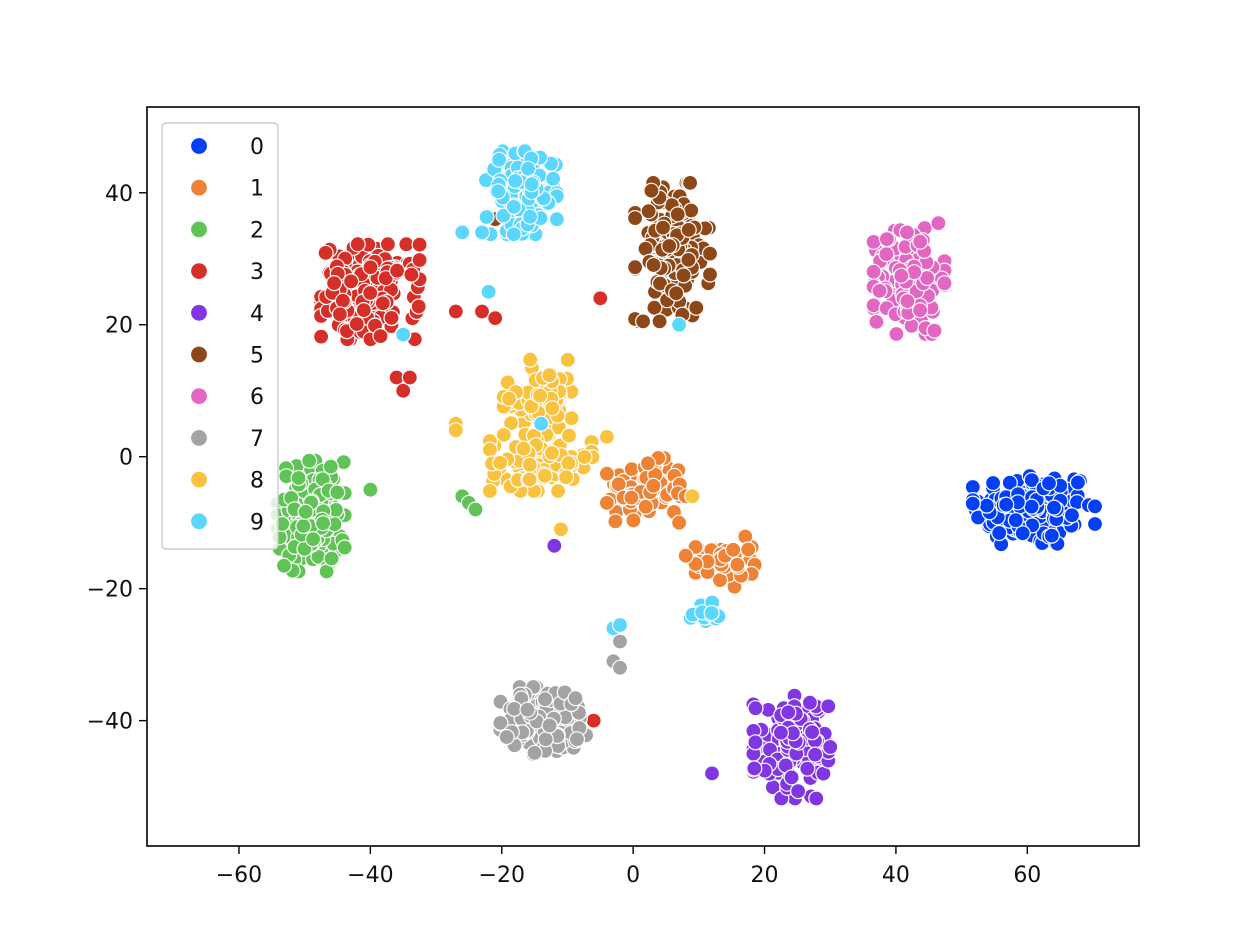 The height and width of the screenshot is (948, 1254). What do you see at coordinates (257, 314) in the screenshot?
I see `legend-label-4: 4` at bounding box center [257, 314].